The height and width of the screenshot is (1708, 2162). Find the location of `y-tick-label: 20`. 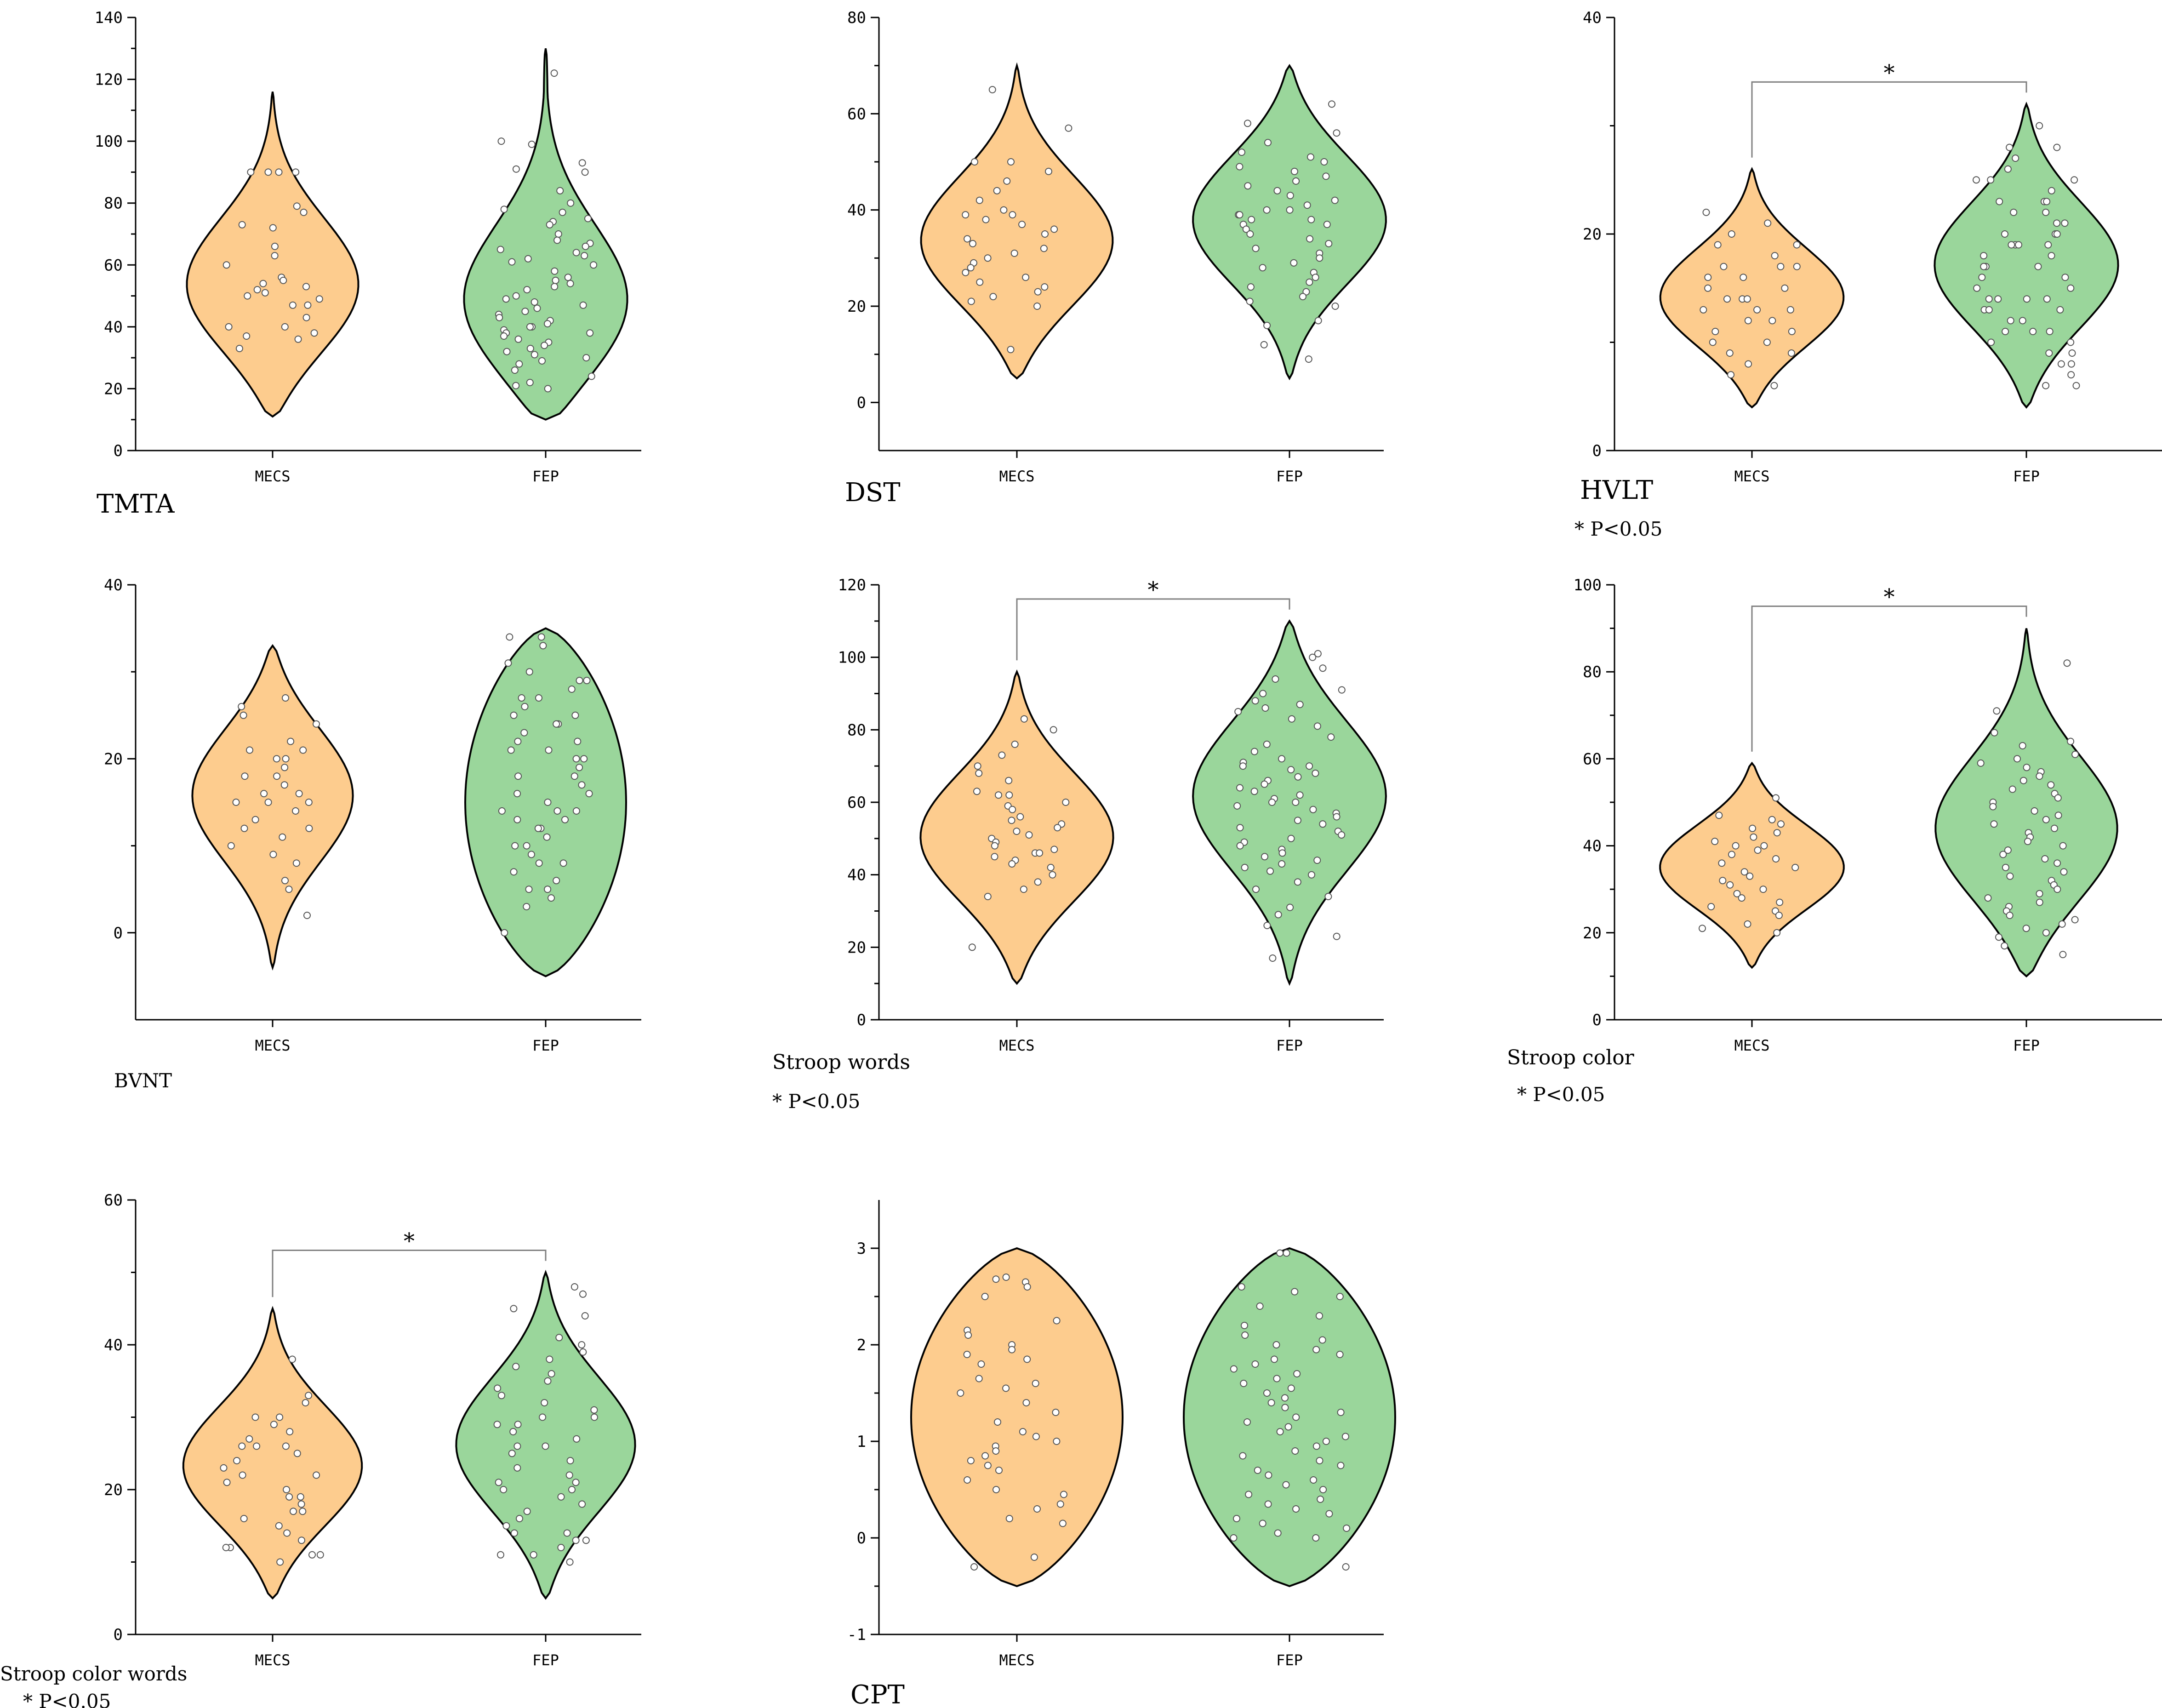

y-tick-label: 20 is located at coordinates (114, 759).